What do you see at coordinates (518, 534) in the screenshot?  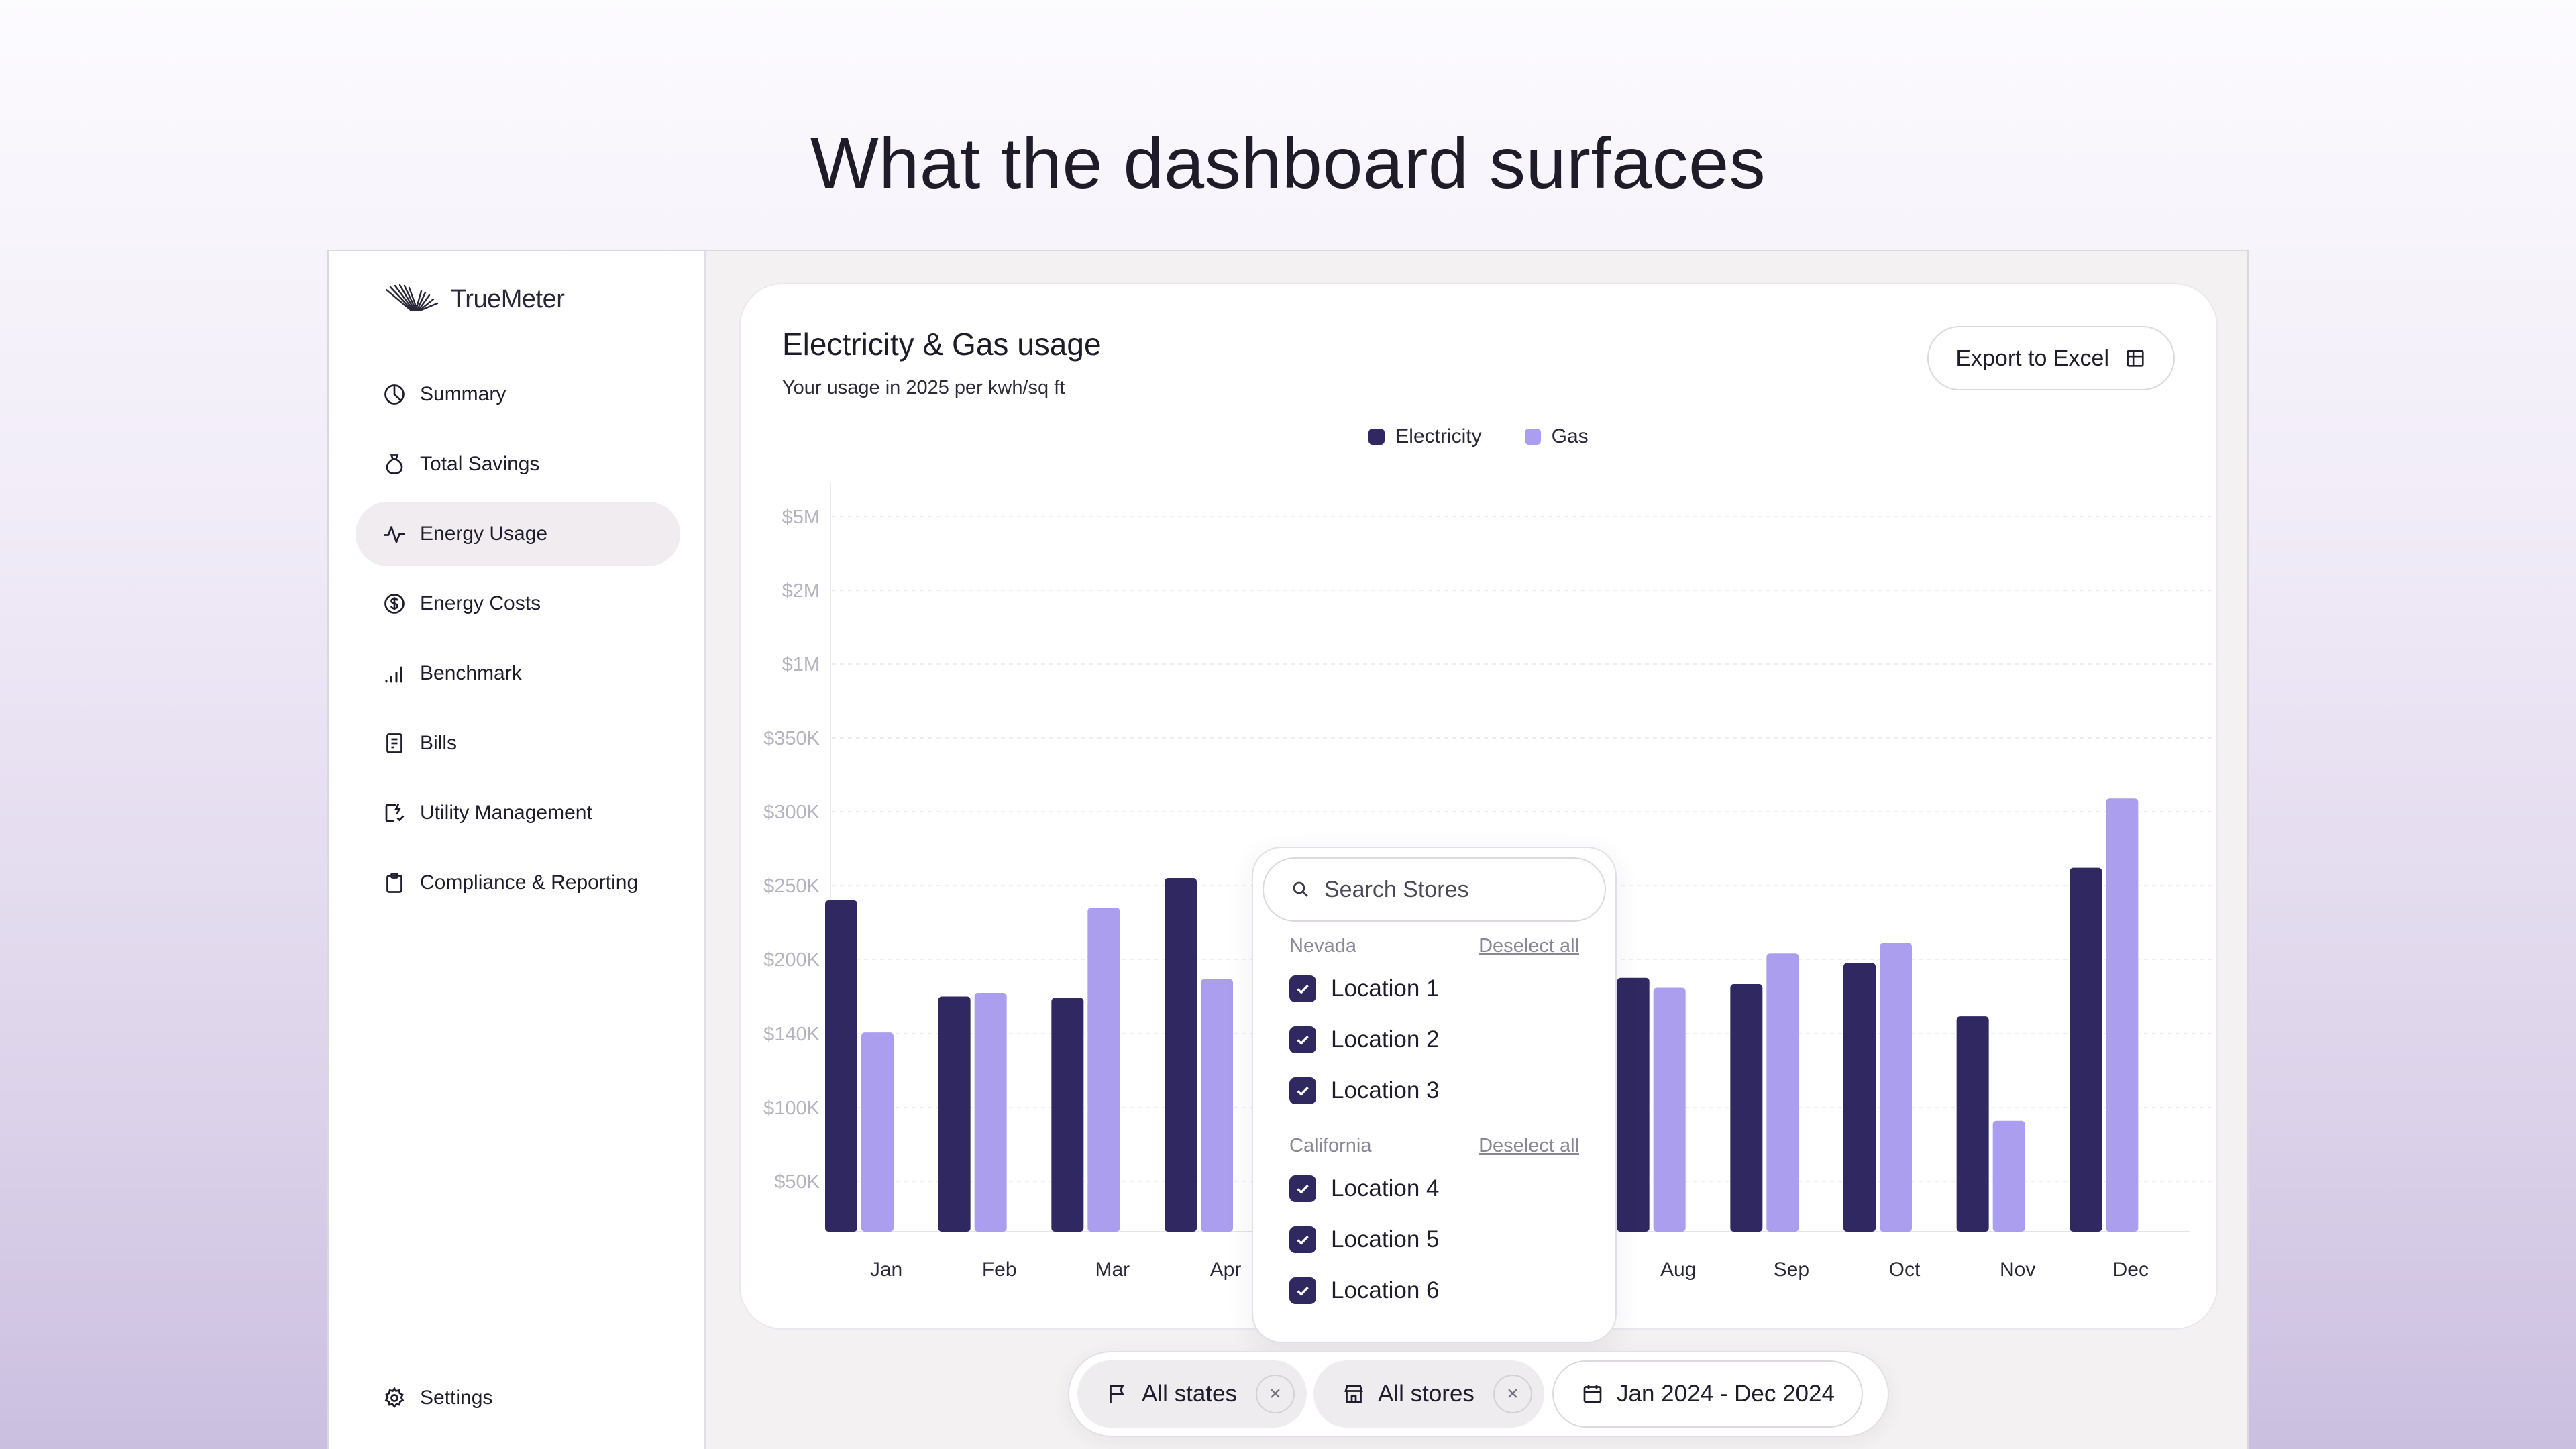 I see `sidebar-item-energy-usage: Energy Usage` at bounding box center [518, 534].